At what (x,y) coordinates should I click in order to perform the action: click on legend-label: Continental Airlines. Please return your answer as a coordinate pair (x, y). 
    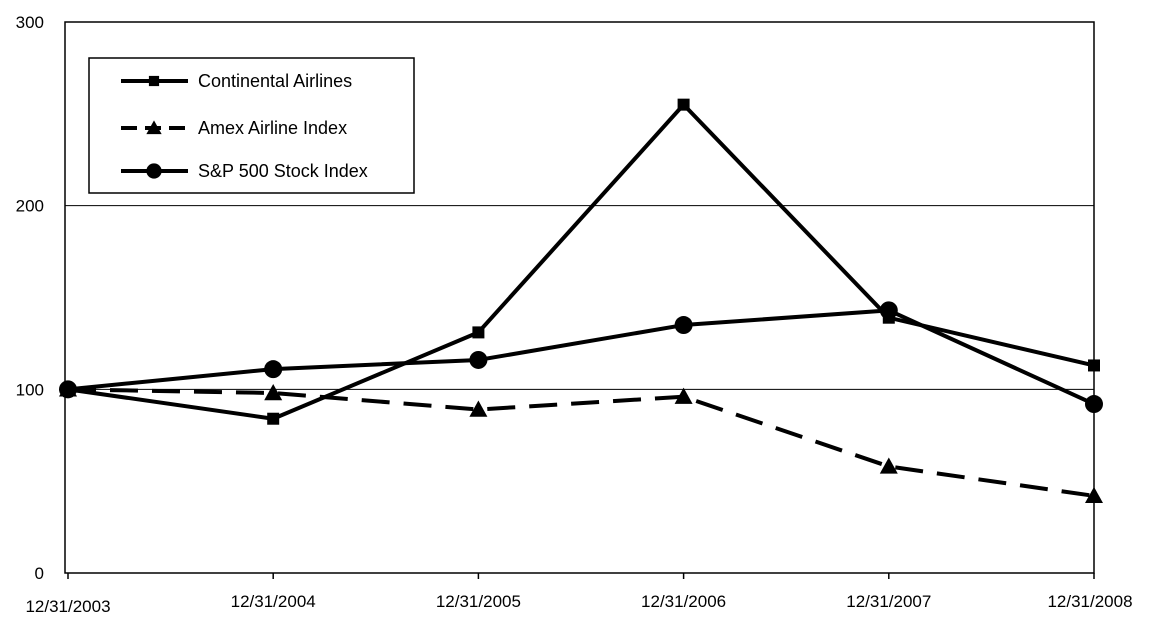
    Looking at the image, I should click on (275, 81).